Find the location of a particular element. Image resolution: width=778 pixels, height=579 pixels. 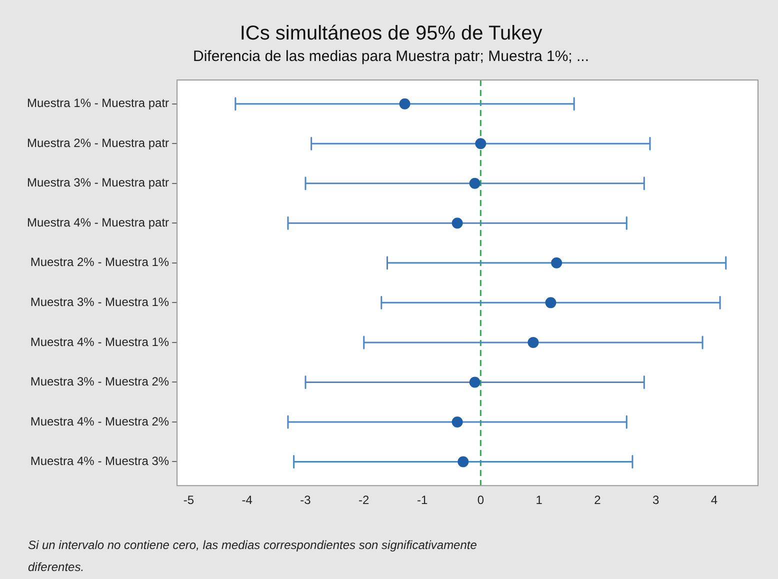

y-tick-label: Muestra 3% - Muestra patr is located at coordinates (98, 183).